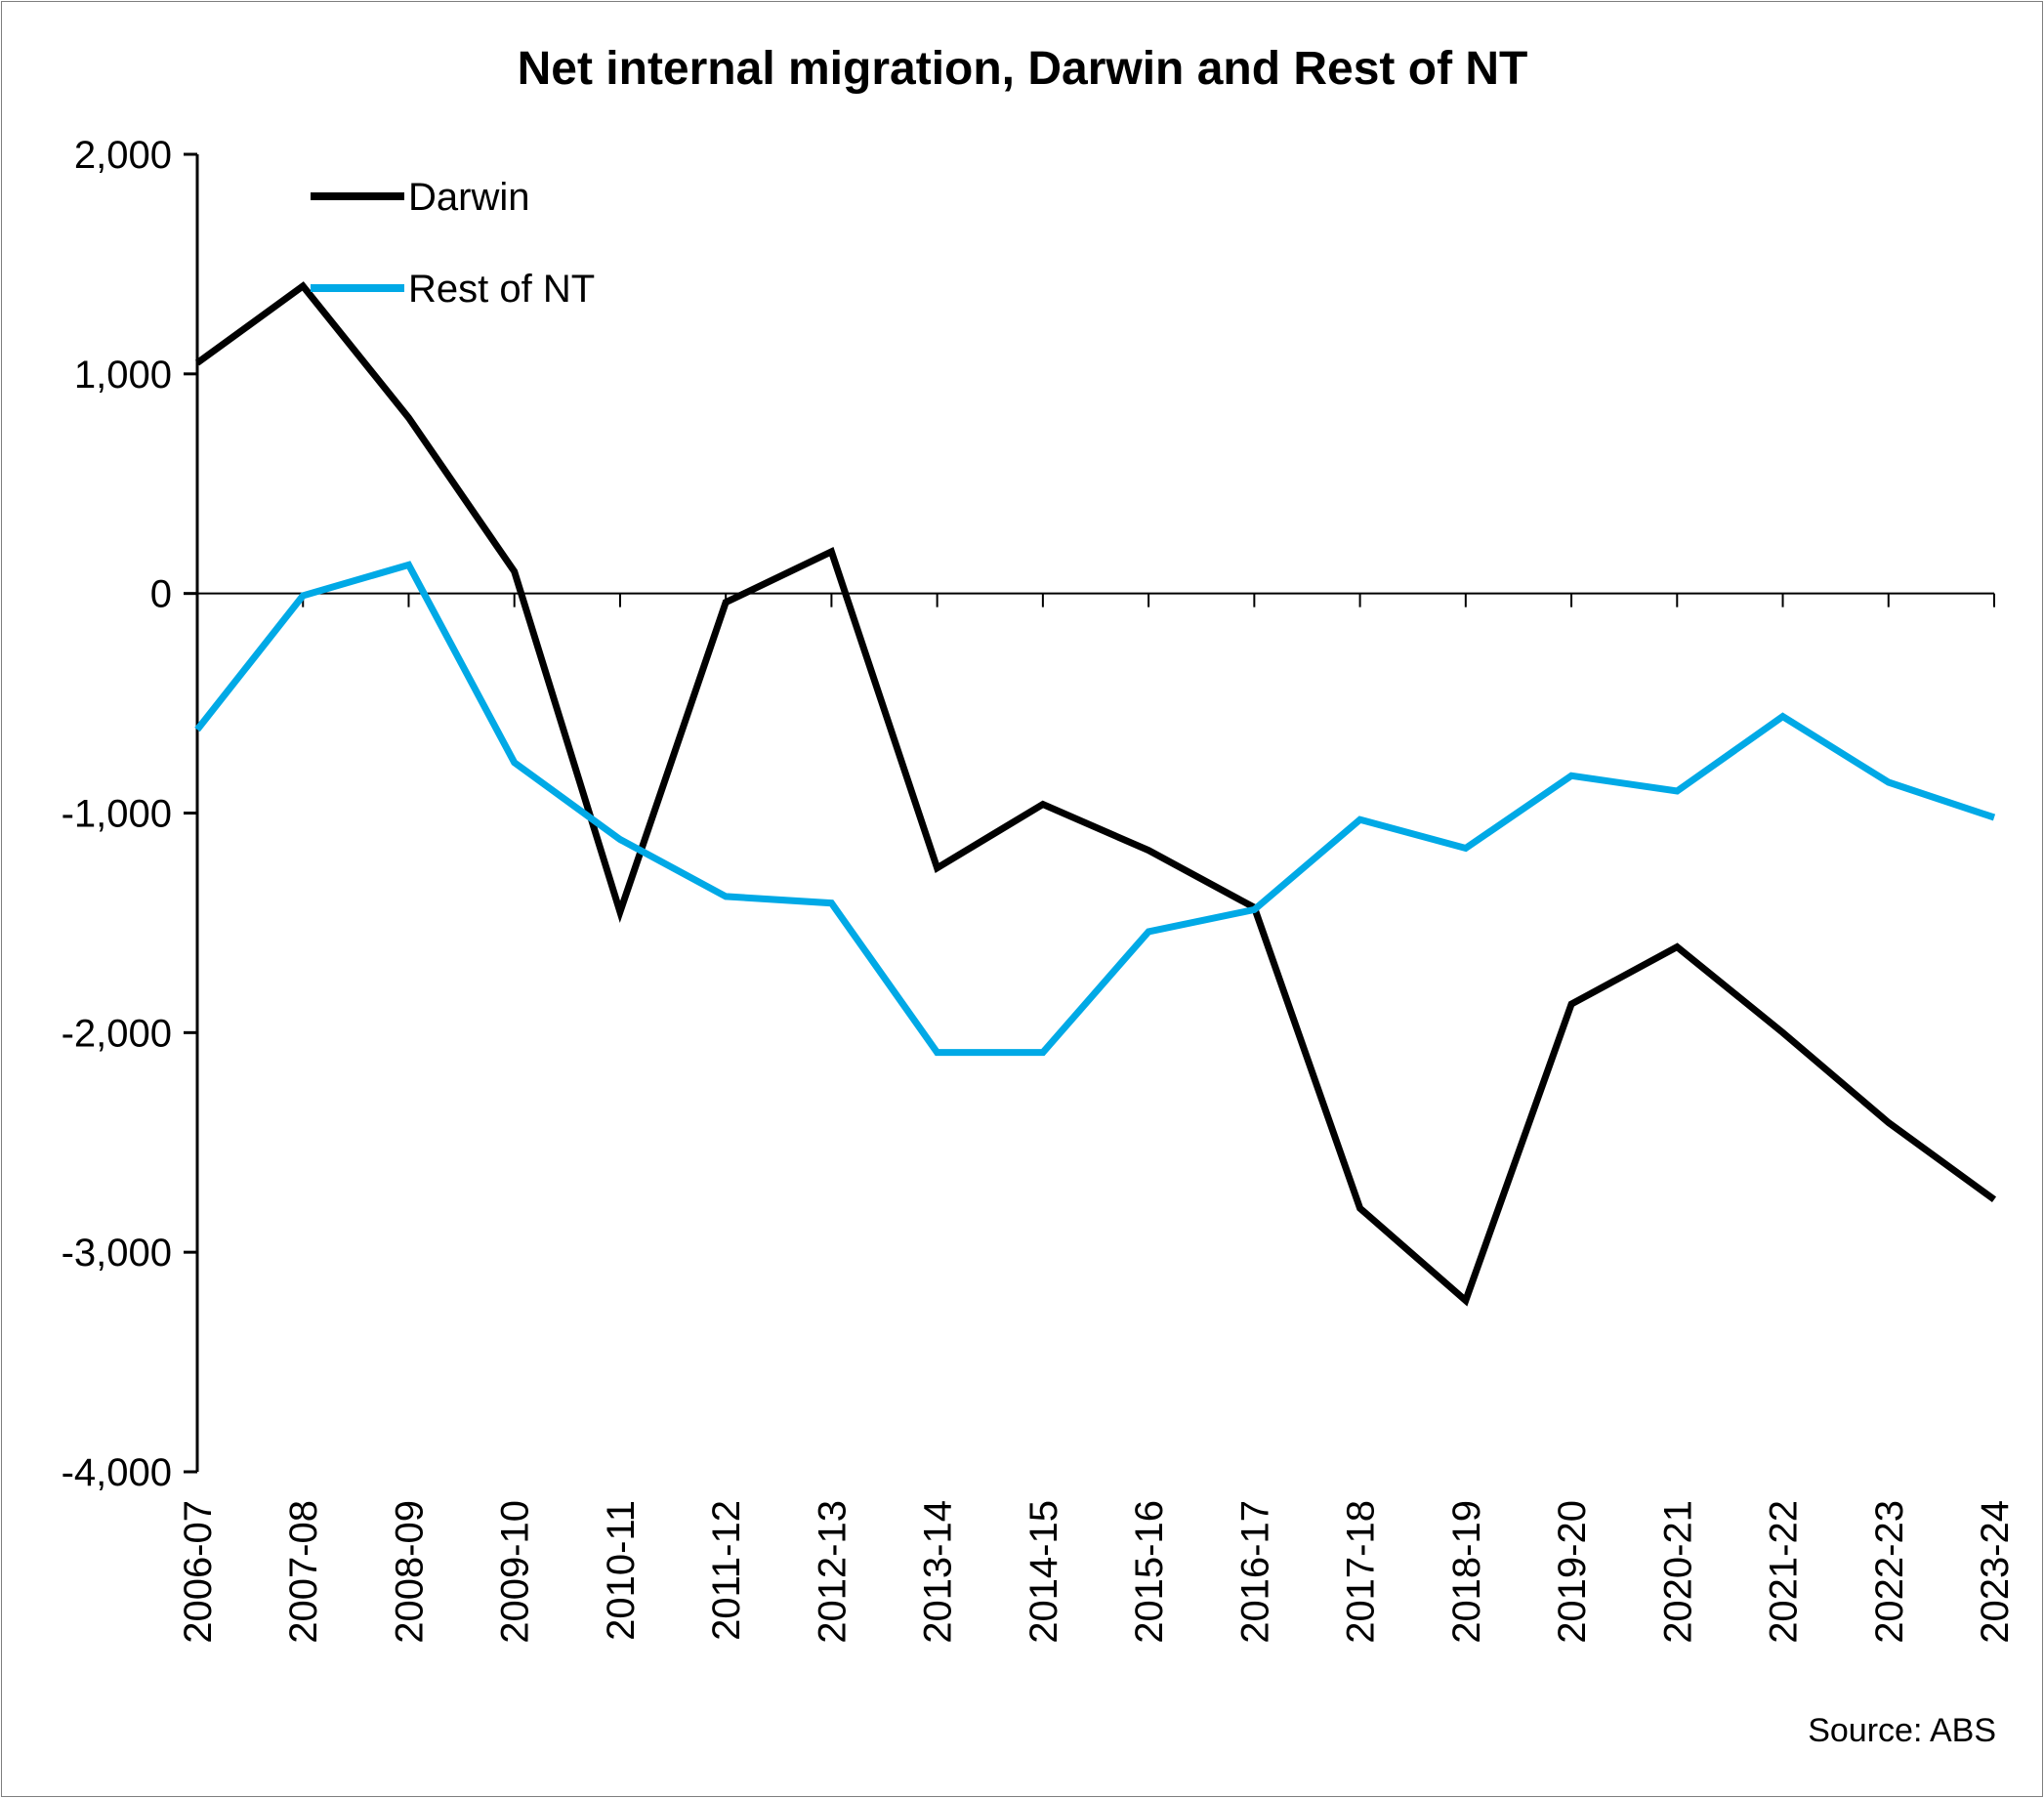  What do you see at coordinates (123, 155) in the screenshot?
I see `y-tick-label: 2,000` at bounding box center [123, 155].